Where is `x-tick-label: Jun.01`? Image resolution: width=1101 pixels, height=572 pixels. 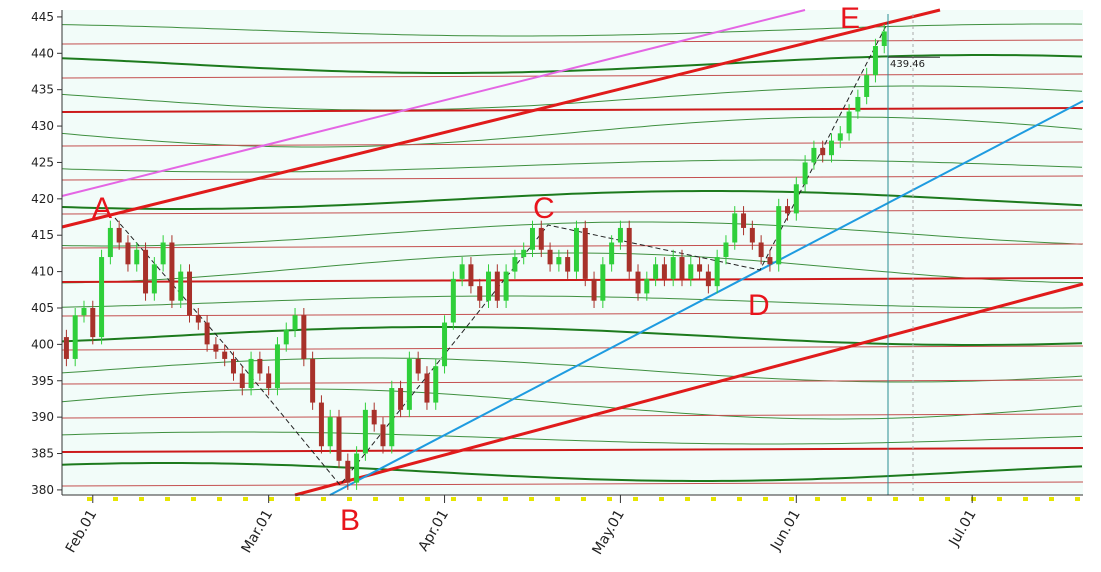 x-tick-label: Jun.01 is located at coordinates (785, 530).